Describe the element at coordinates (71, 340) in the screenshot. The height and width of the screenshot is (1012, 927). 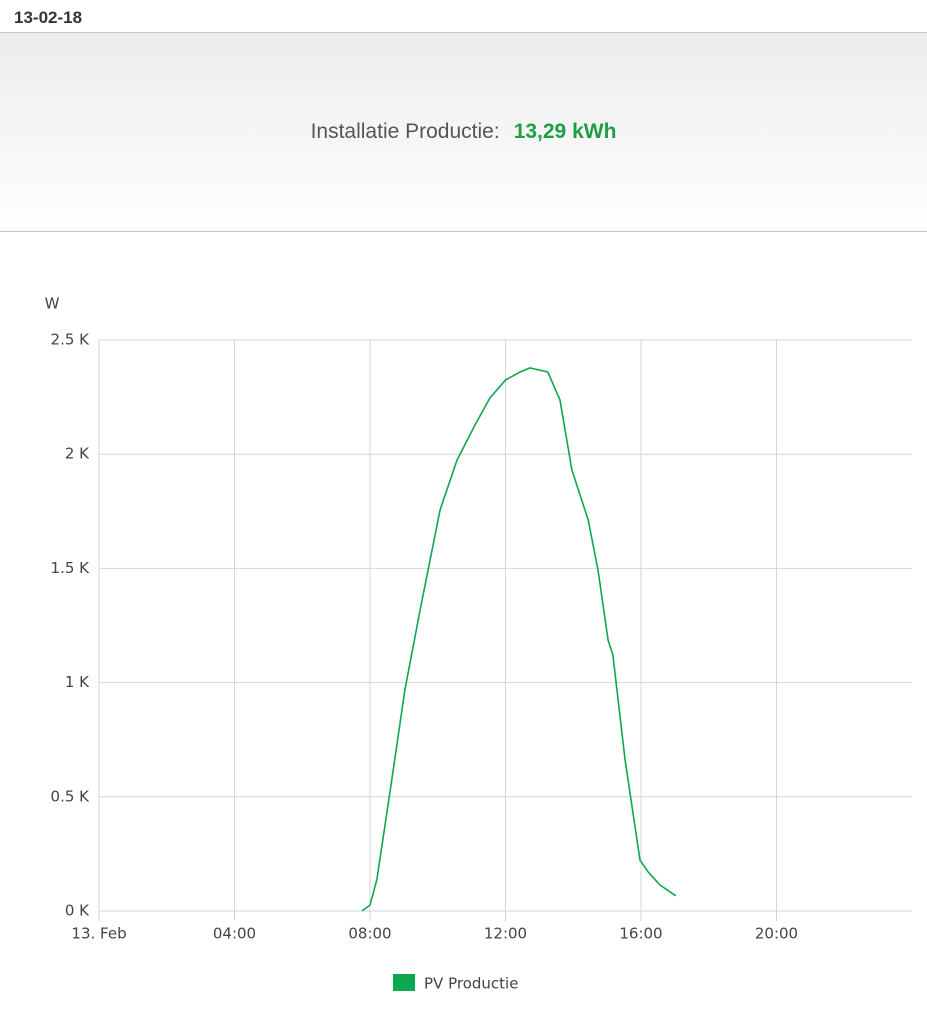
I see `y-tick-label: 2.5 K` at that location.